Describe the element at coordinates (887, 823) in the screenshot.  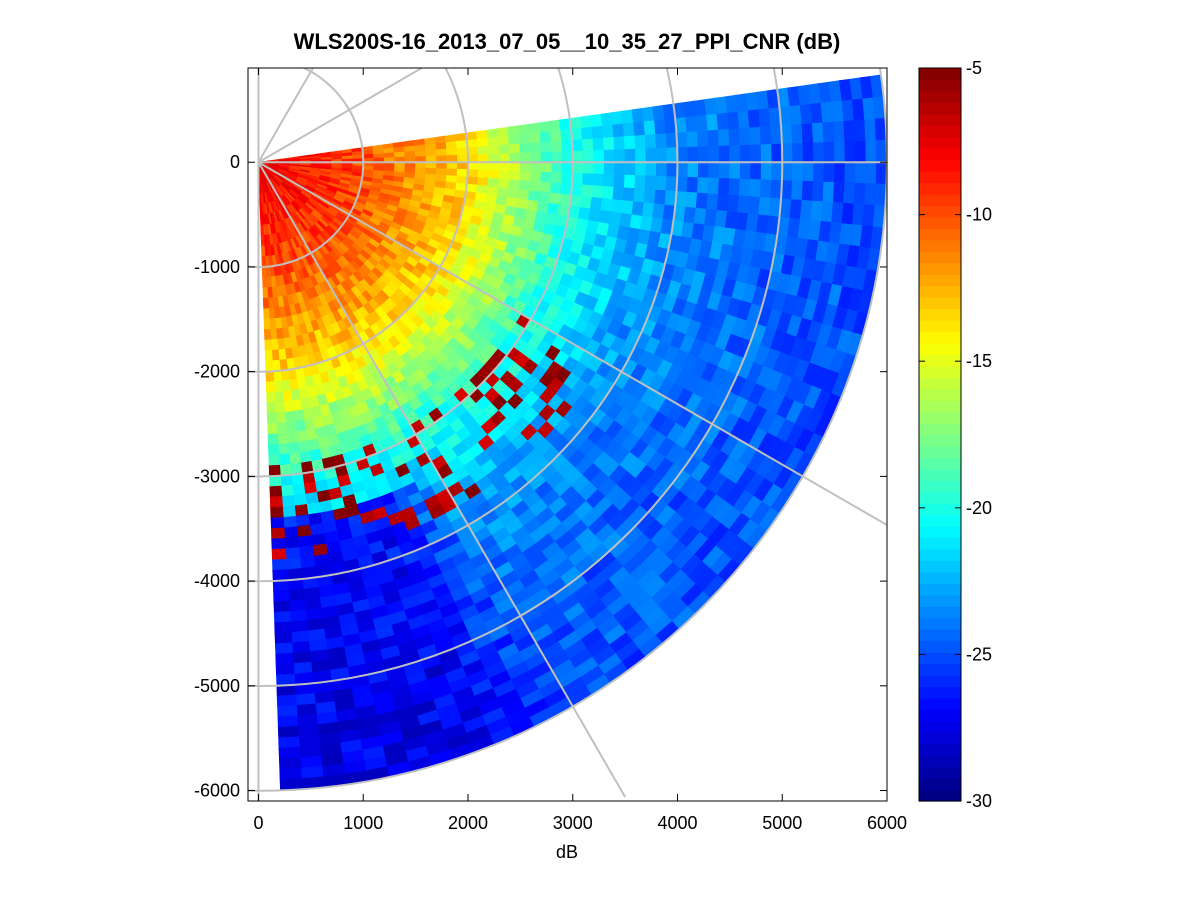
I see `x-tick-label: 6000` at that location.